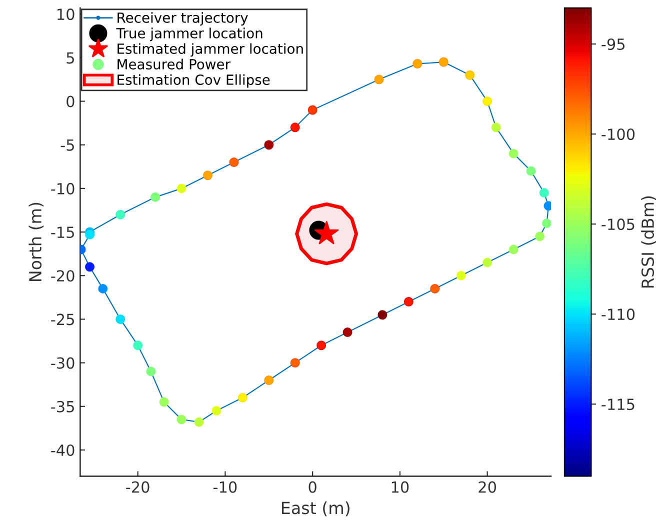  Describe the element at coordinates (210, 50) in the screenshot. I see `legend-label: Estimated jammer location` at that location.